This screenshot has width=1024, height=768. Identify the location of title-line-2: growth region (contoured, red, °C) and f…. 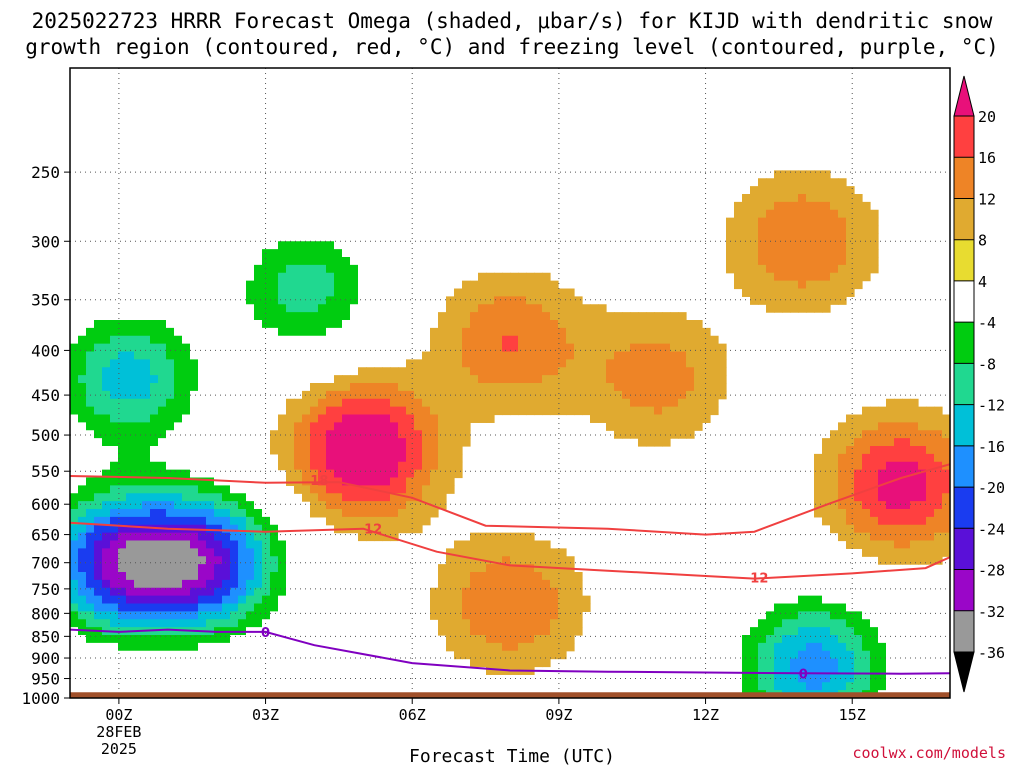
(512, 47).